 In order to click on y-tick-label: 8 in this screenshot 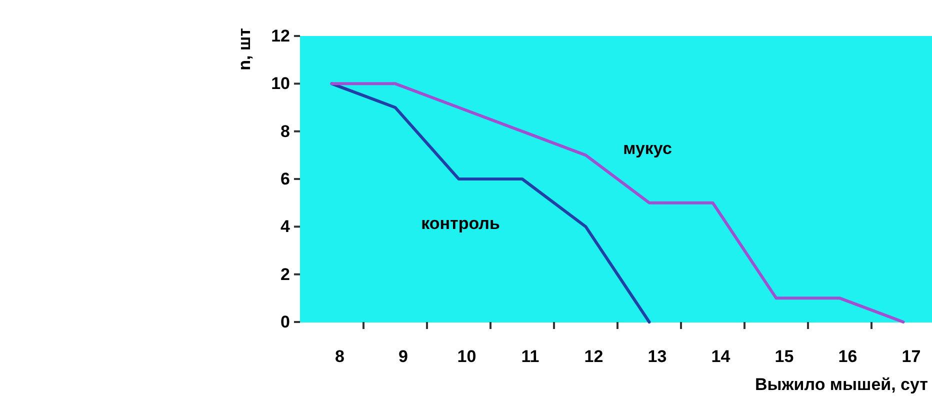, I will do `click(285, 131)`.